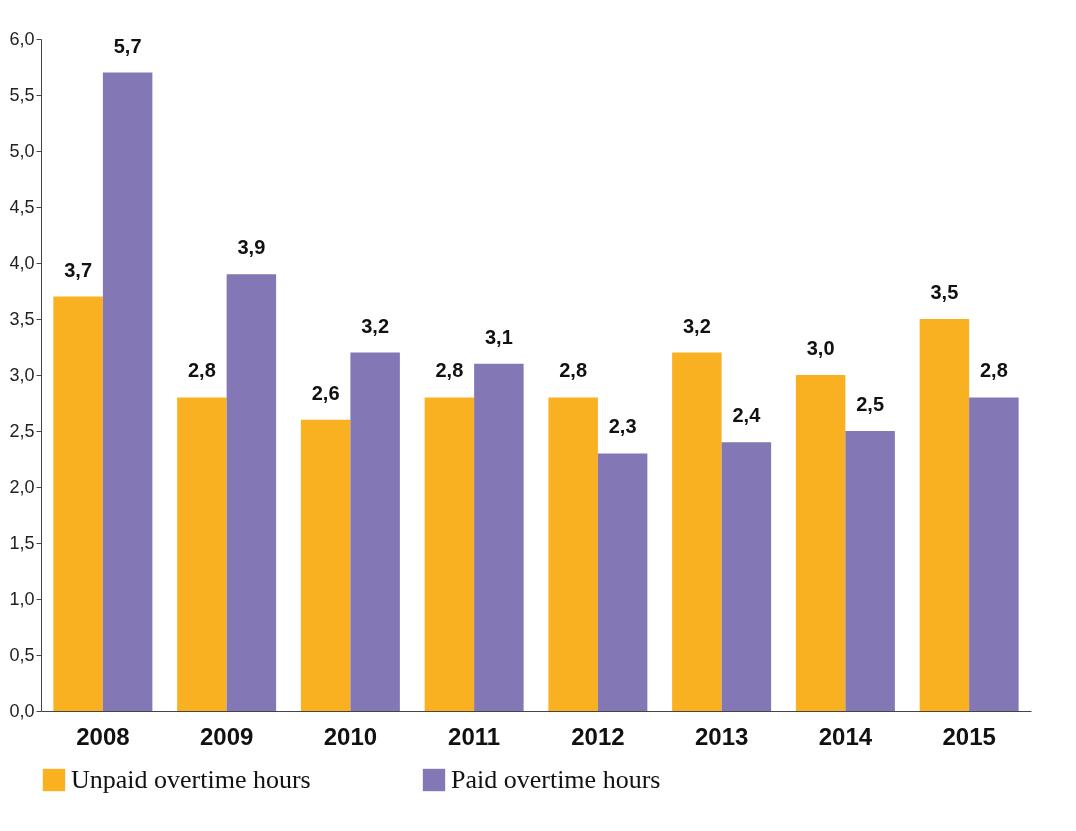  What do you see at coordinates (598, 736) in the screenshot?
I see `x-tick-label: 2012` at bounding box center [598, 736].